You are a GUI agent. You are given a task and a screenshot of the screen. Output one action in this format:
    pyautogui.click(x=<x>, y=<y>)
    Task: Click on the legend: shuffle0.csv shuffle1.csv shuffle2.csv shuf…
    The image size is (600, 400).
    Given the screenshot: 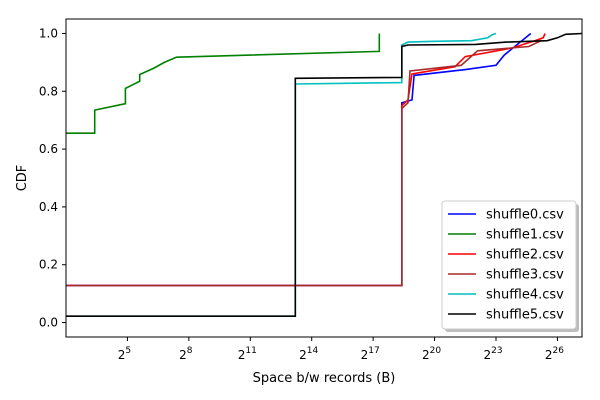 What is the action you would take?
    pyautogui.click(x=510, y=266)
    